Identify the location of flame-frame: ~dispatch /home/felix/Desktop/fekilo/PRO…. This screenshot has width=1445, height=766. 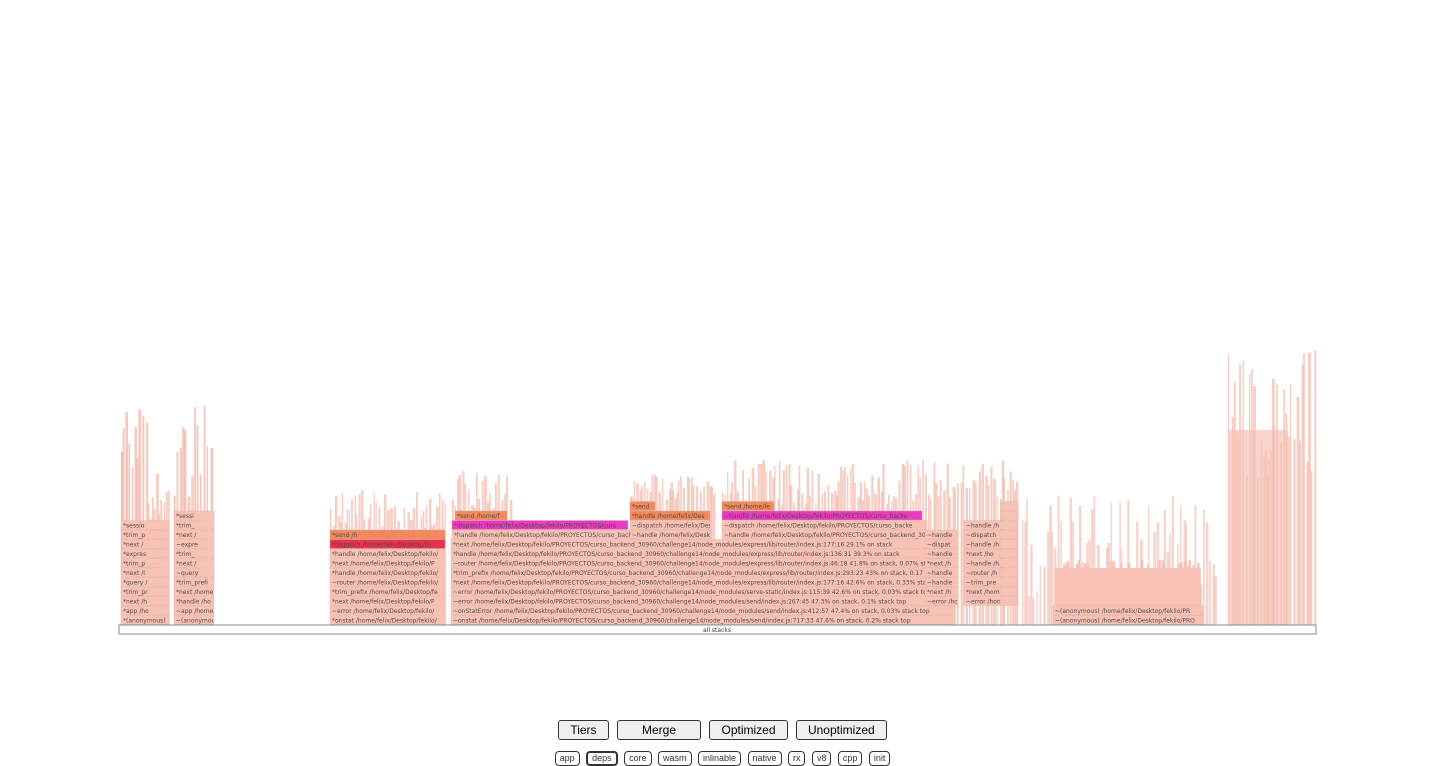
(824, 525).